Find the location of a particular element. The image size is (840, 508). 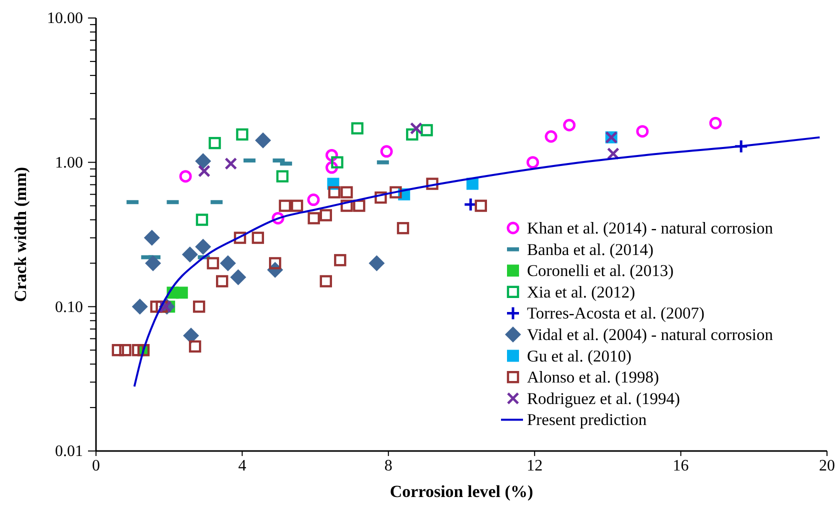

x-tick-label: 20 is located at coordinates (827, 465).